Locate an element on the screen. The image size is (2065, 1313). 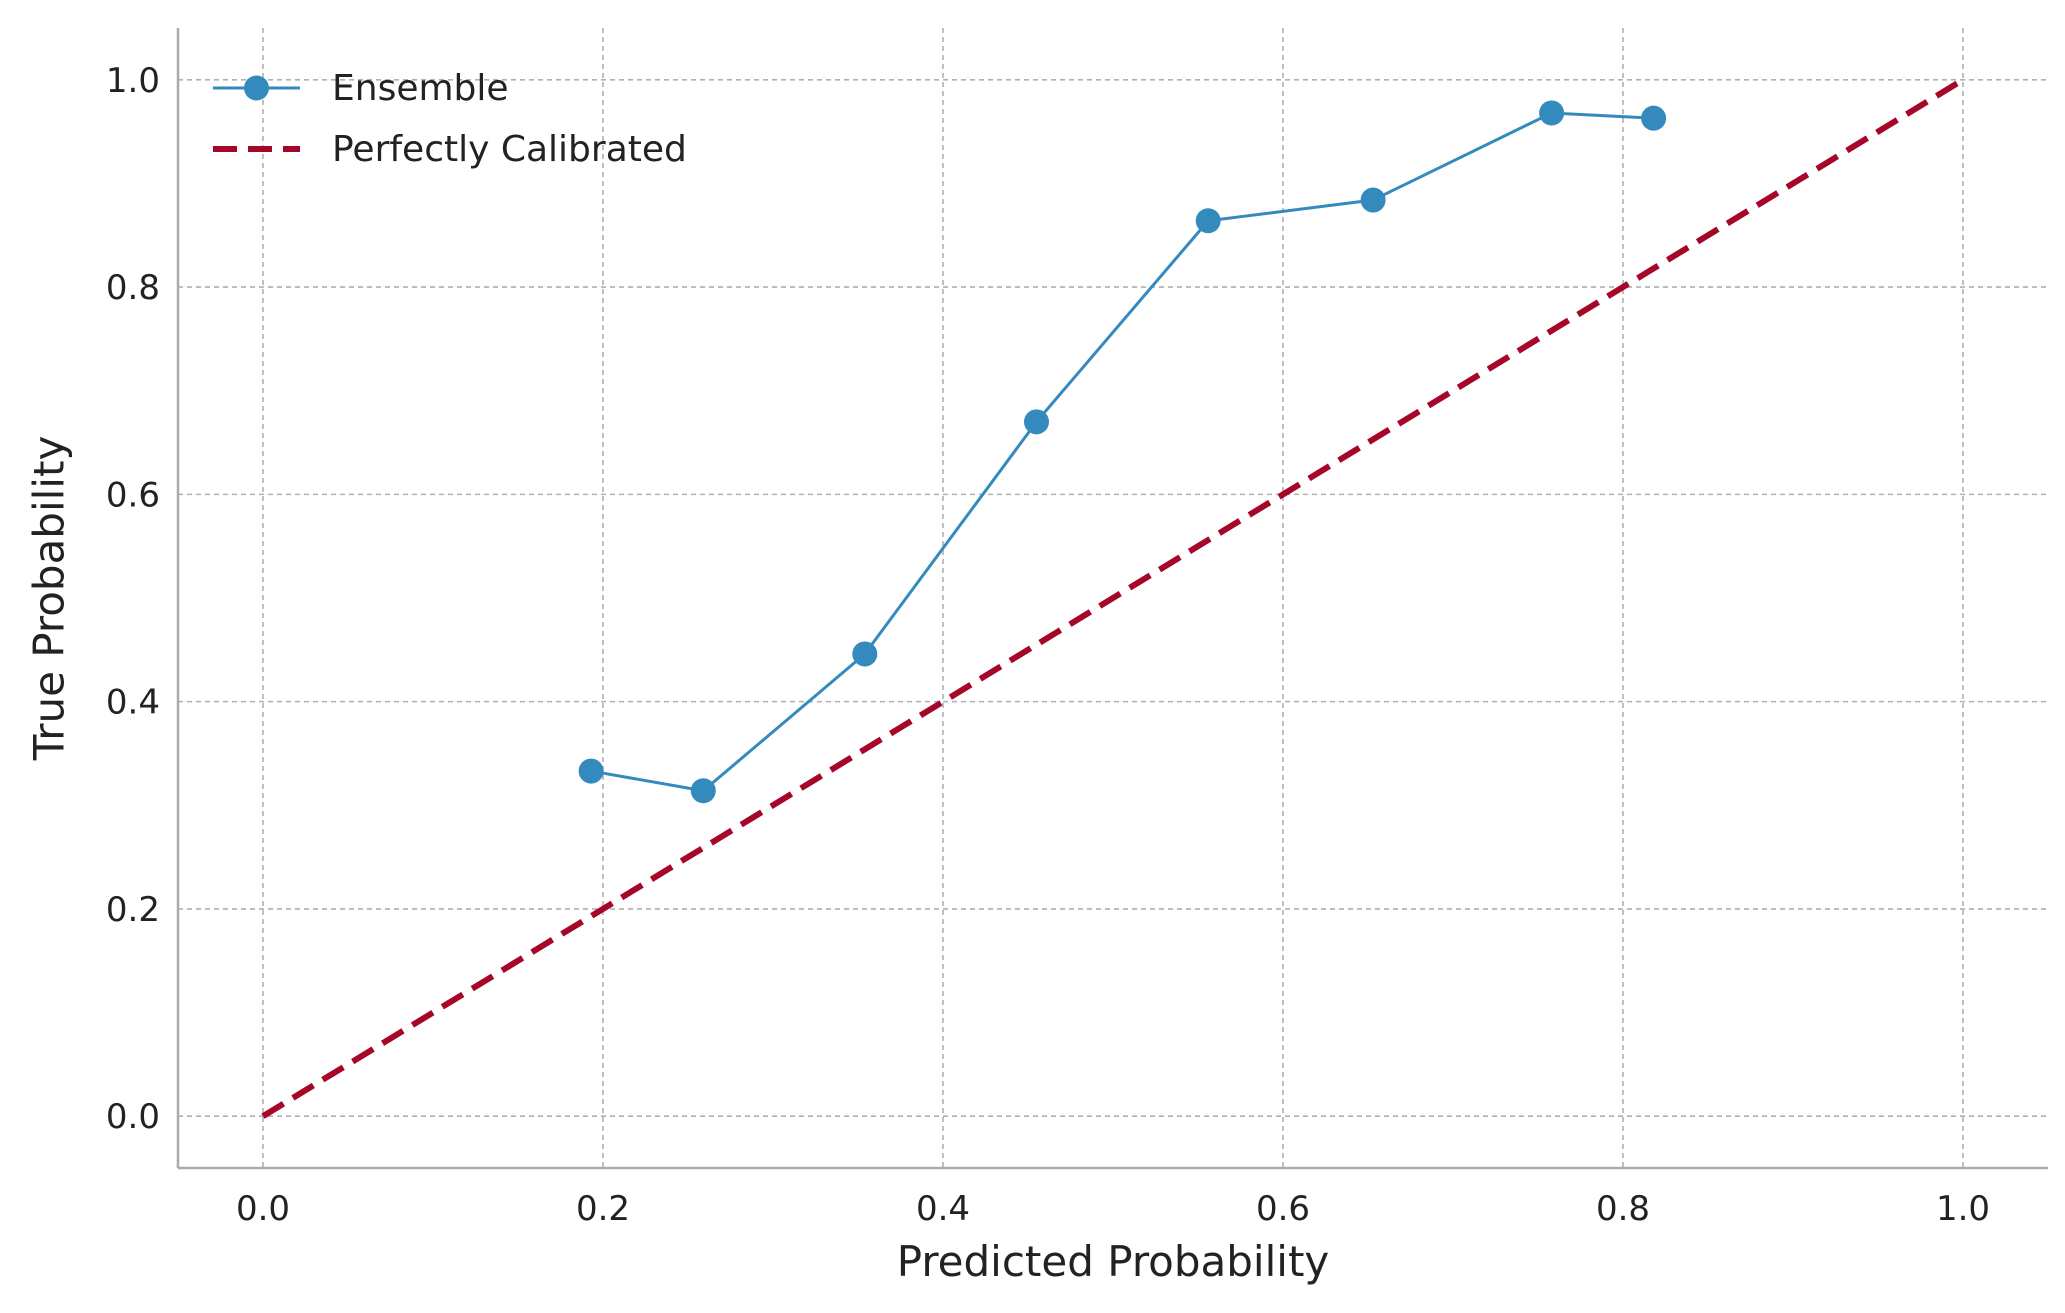
x-tick-label-4: 0.8 is located at coordinates (1623, 1209).